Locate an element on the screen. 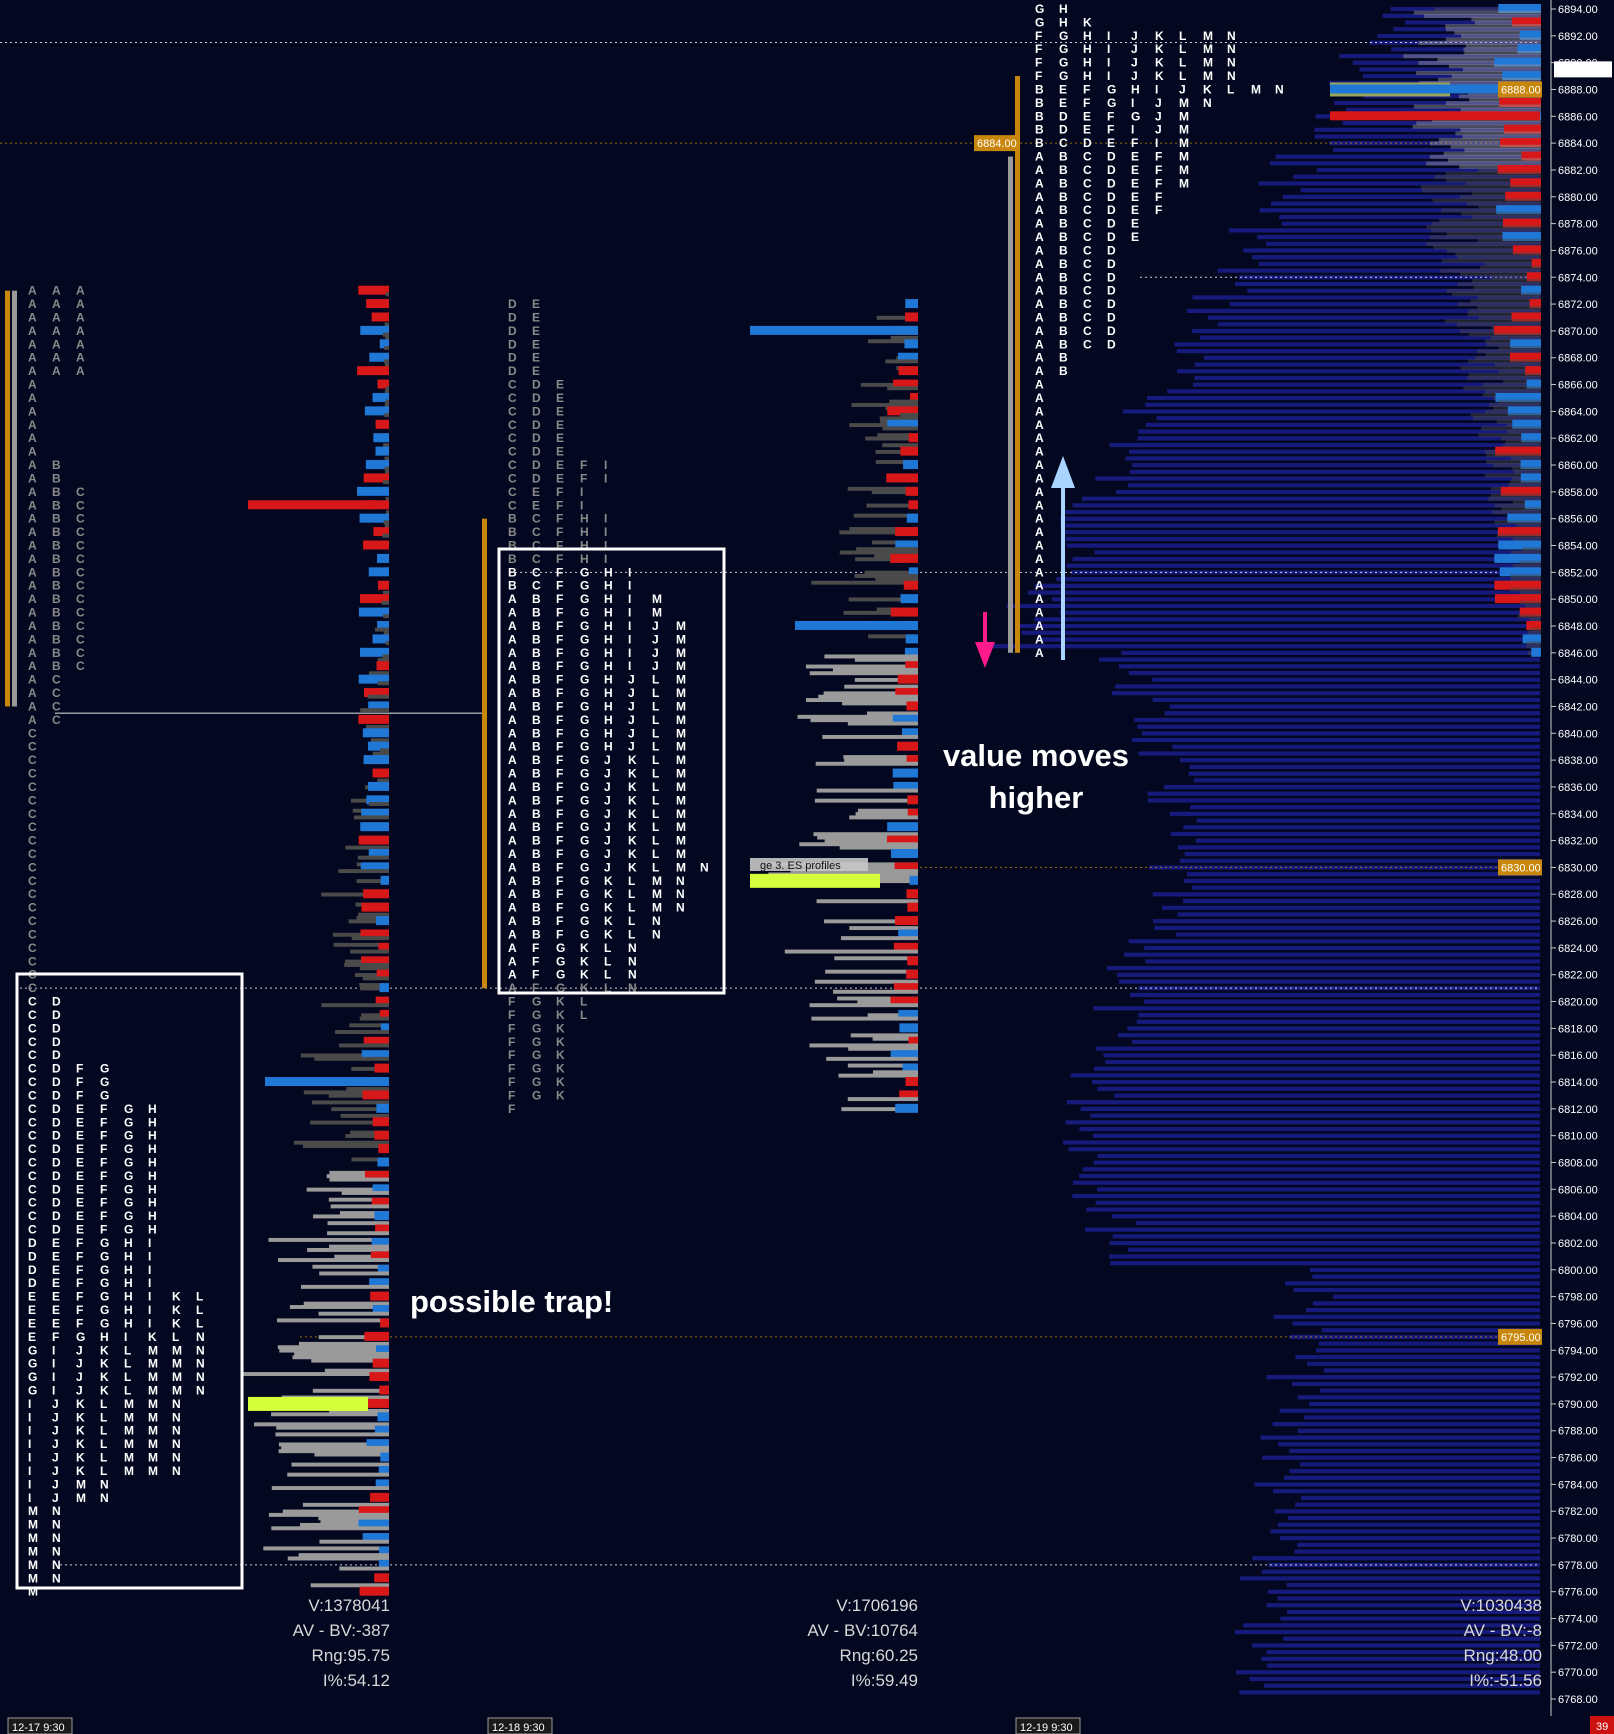  price-tick-label: 6824.00 is located at coordinates (1578, 949).